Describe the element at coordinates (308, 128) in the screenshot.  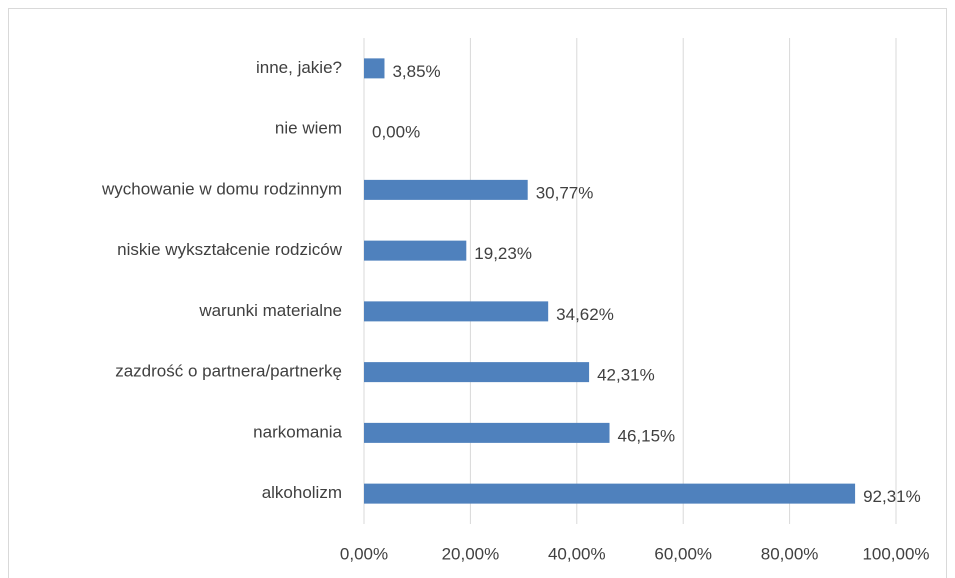
I see `y-tick-label: nie wiem` at that location.